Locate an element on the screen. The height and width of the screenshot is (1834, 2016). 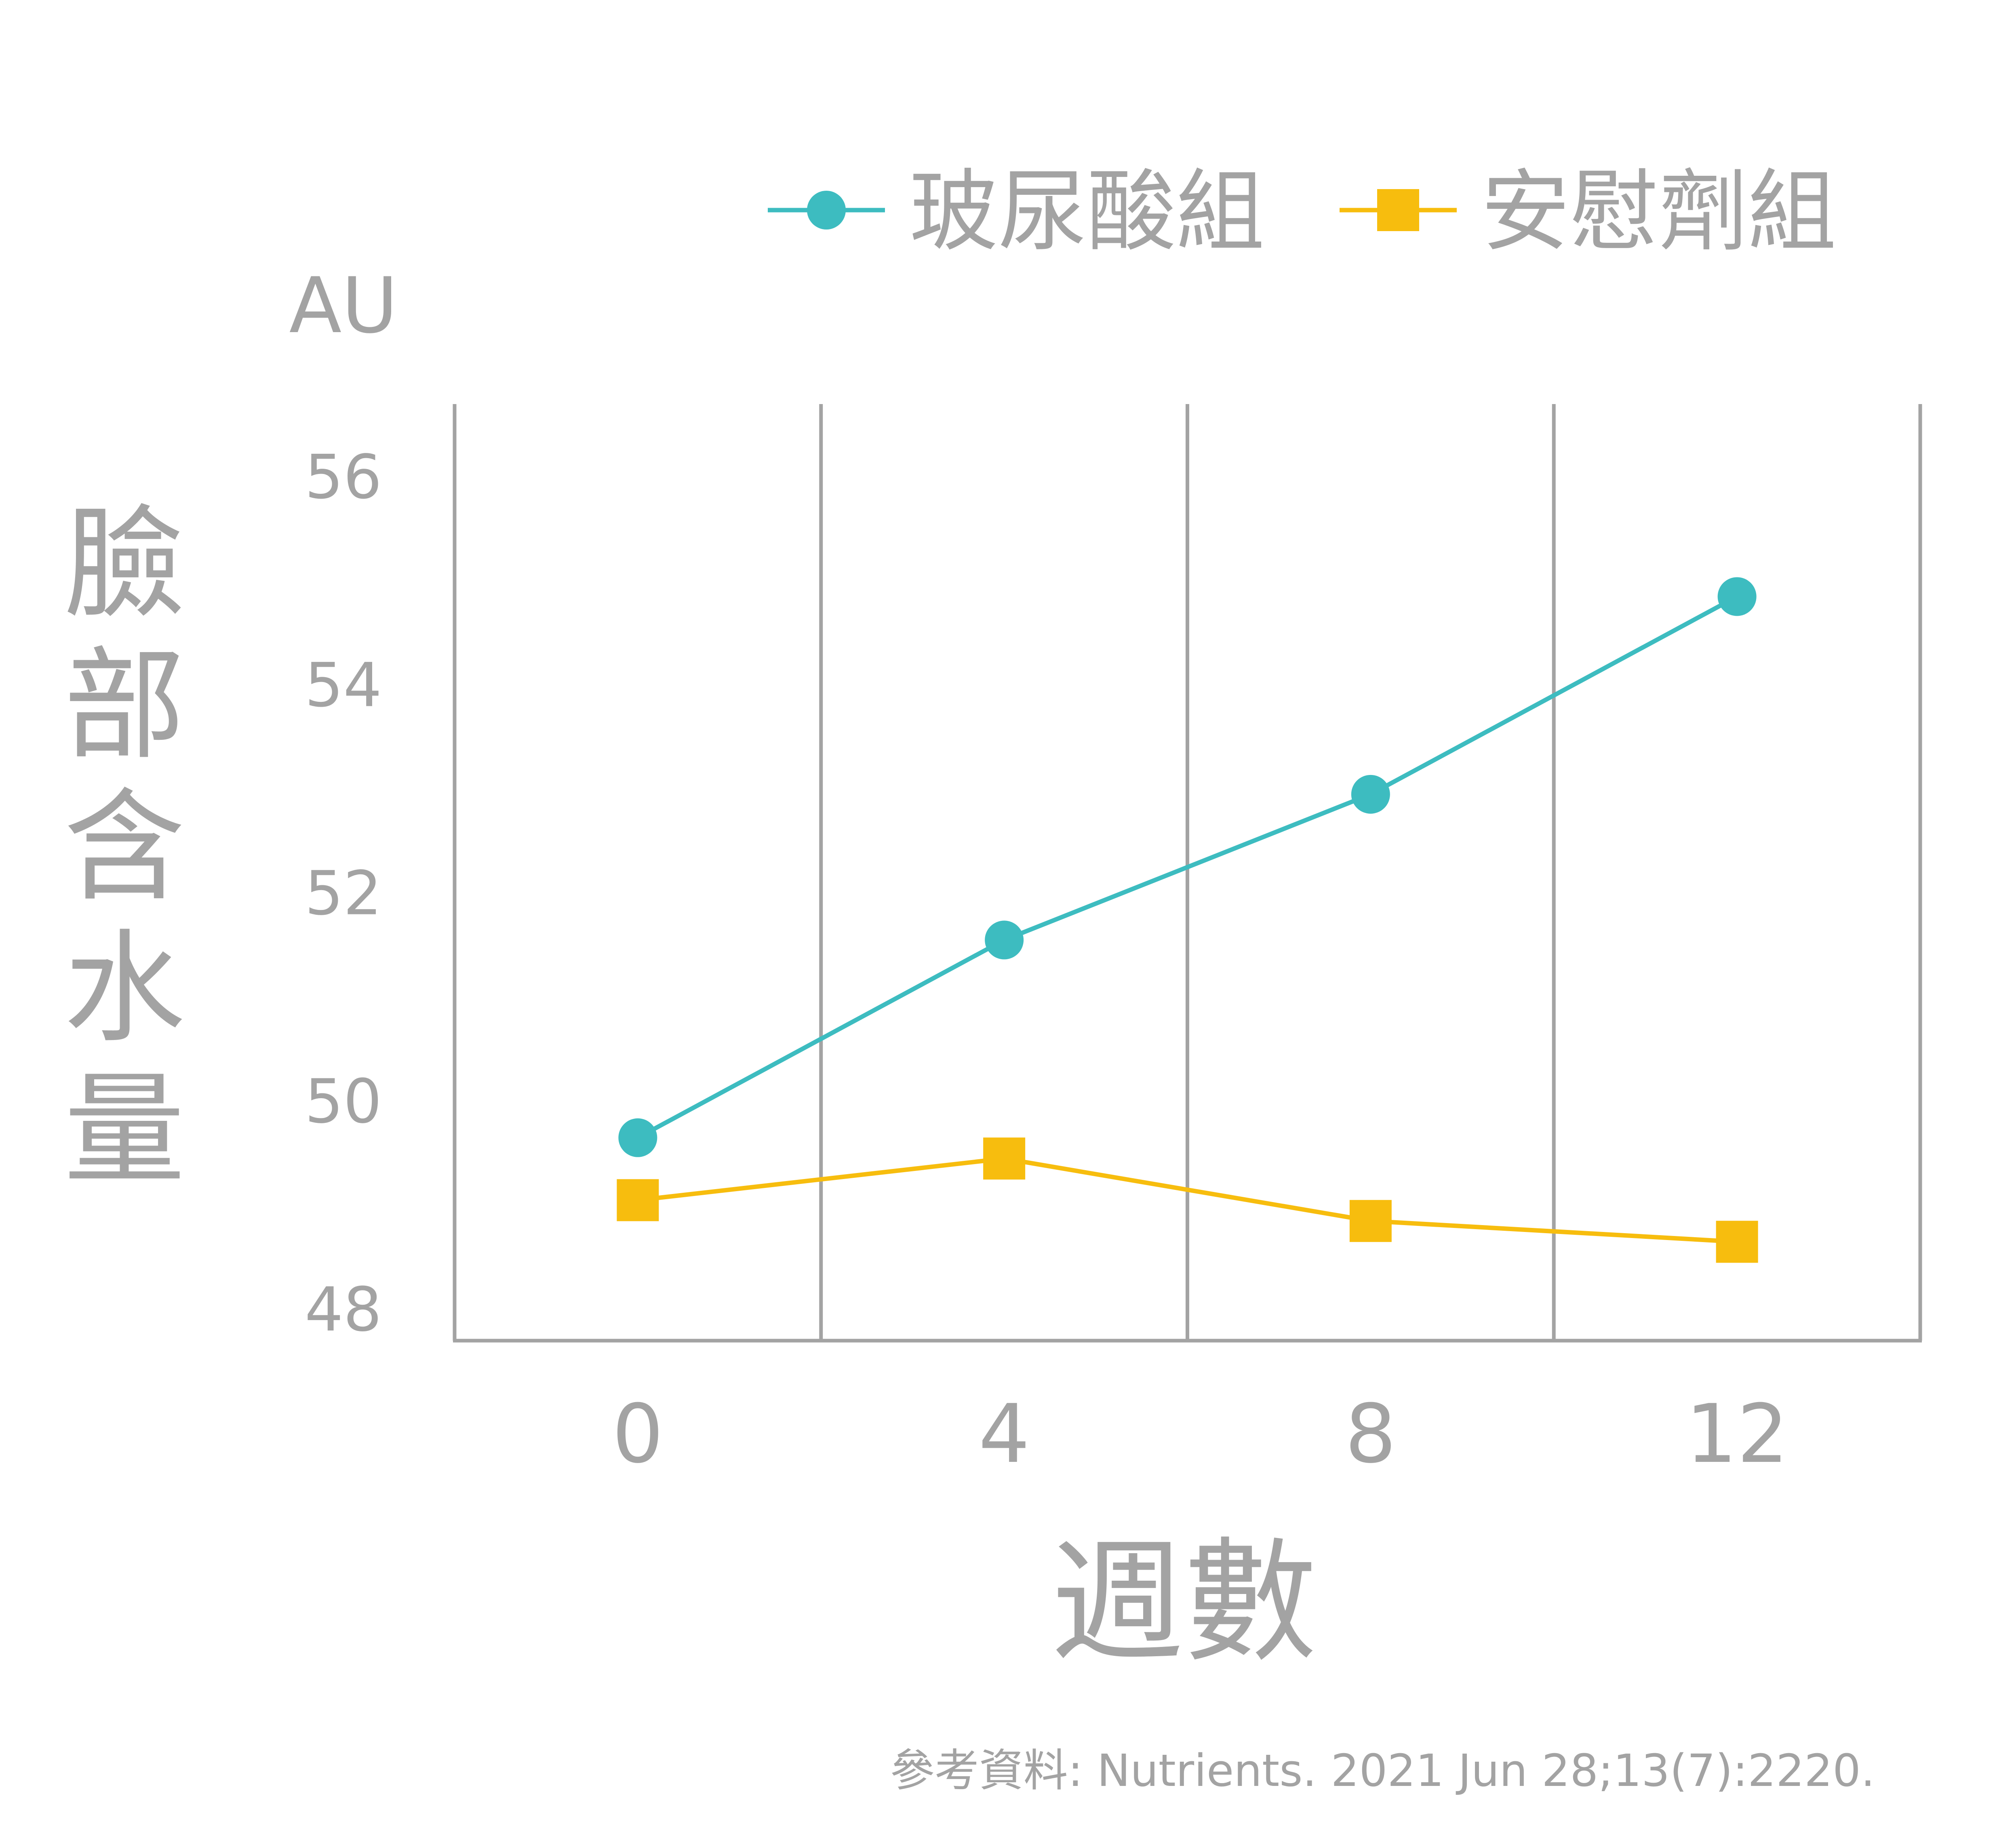
legend-label: 安慰劑組 is located at coordinates (1659, 211).